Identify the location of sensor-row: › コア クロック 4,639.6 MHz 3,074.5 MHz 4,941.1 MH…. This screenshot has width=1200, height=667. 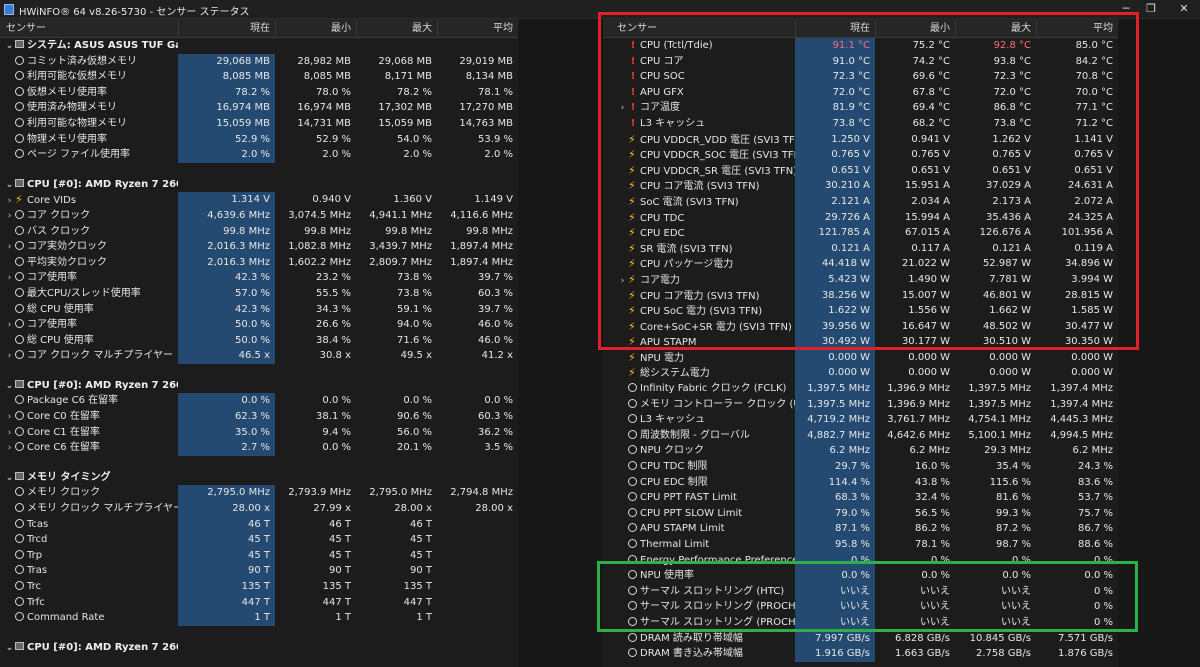
(259, 215).